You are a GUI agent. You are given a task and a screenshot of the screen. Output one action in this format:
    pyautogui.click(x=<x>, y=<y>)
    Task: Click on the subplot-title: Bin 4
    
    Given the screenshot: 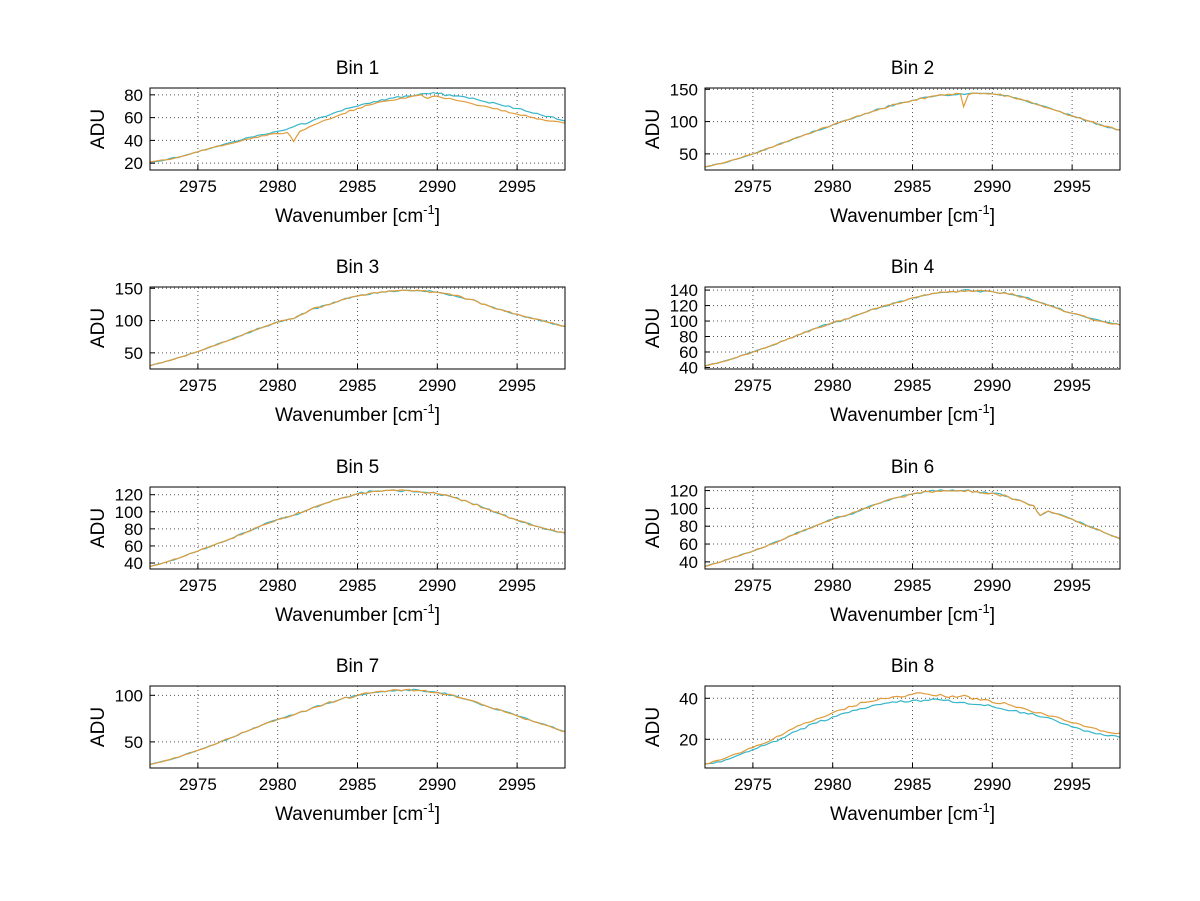 What is the action you would take?
    pyautogui.click(x=913, y=267)
    